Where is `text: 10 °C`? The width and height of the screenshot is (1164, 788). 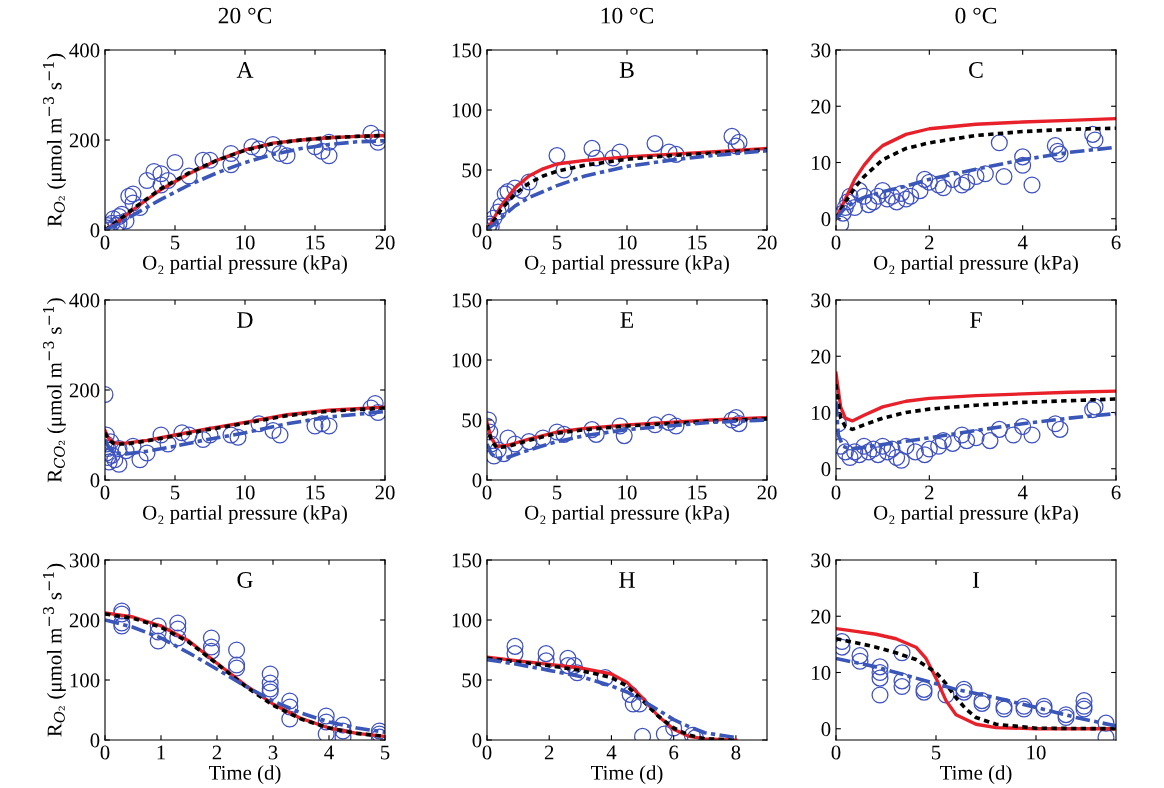 text: 10 °C is located at coordinates (627, 15).